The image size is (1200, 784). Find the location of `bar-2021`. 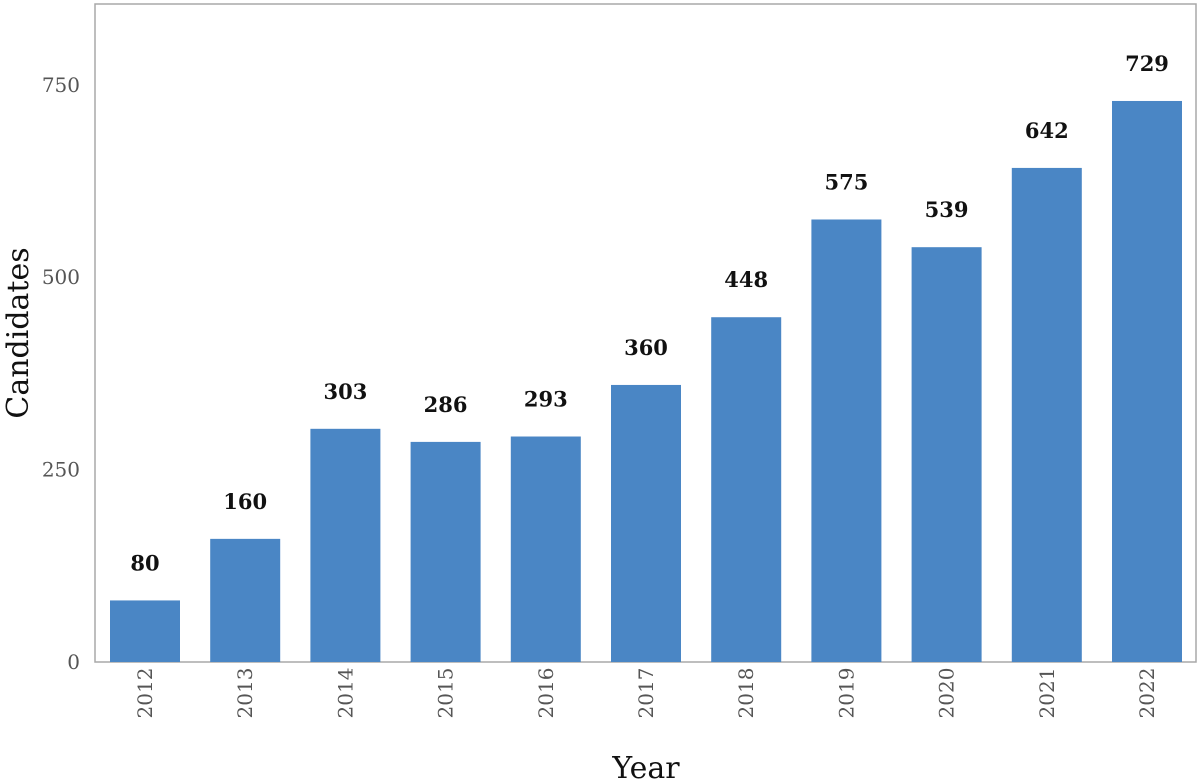

bar-2021 is located at coordinates (1046, 415).